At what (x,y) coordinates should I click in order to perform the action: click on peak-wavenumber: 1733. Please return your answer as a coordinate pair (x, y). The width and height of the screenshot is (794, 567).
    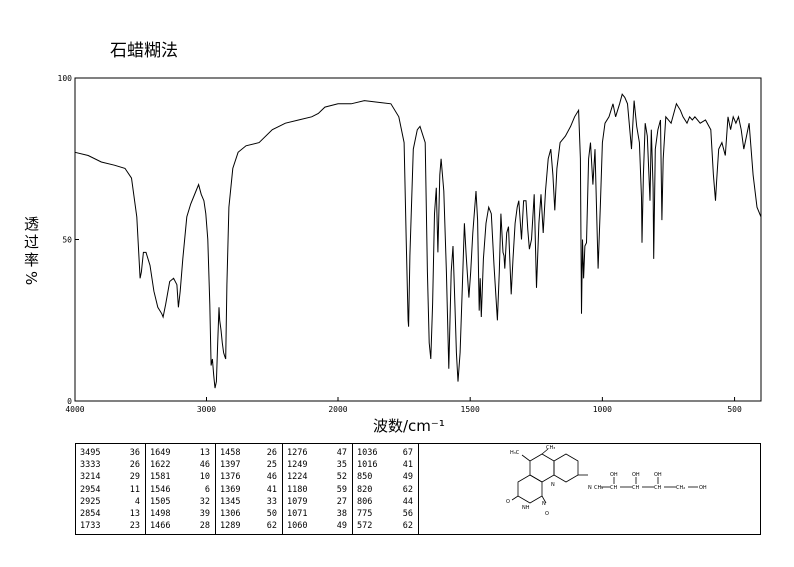
    Looking at the image, I should click on (90, 526).